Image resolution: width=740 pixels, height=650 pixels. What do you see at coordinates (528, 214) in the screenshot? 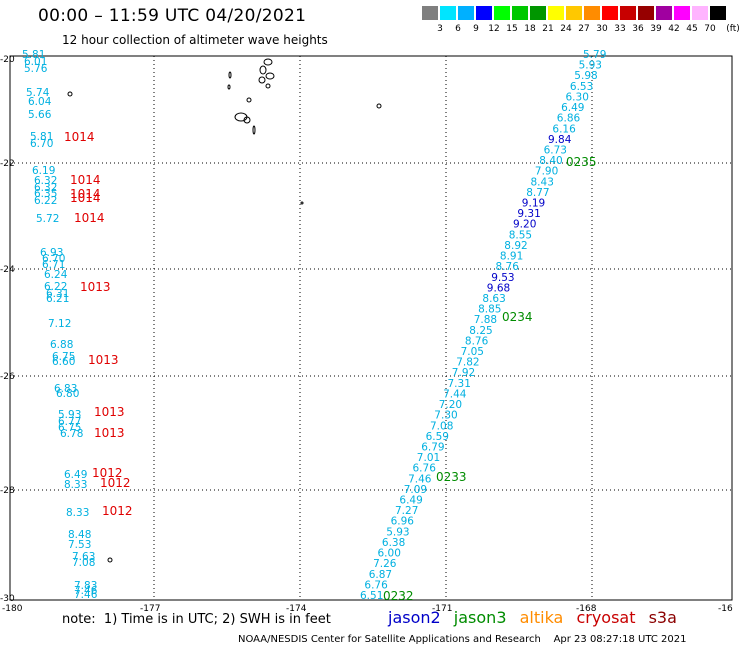
I see `swh-track-value: 9.31` at bounding box center [528, 214].